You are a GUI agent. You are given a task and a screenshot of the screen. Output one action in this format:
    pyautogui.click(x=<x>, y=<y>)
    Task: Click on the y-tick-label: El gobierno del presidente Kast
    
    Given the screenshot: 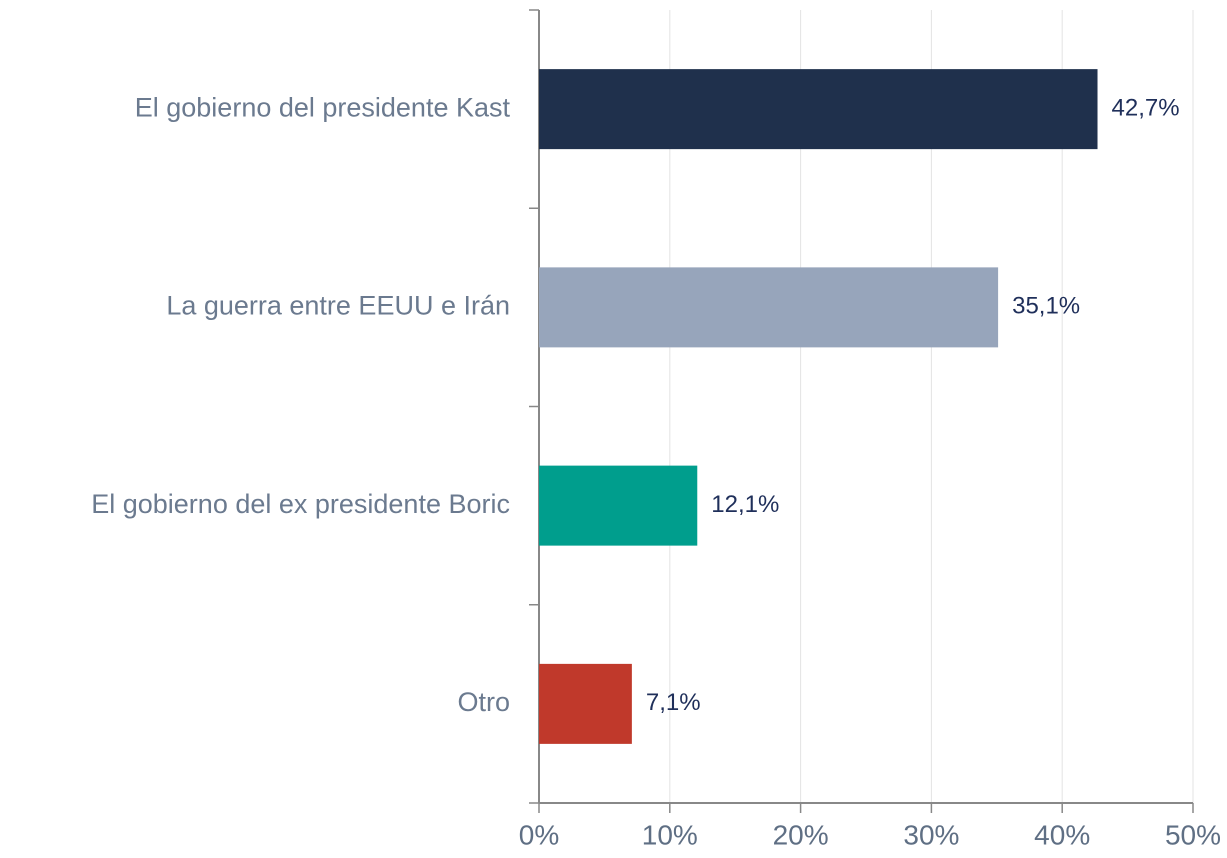 What is the action you would take?
    pyautogui.click(x=323, y=107)
    